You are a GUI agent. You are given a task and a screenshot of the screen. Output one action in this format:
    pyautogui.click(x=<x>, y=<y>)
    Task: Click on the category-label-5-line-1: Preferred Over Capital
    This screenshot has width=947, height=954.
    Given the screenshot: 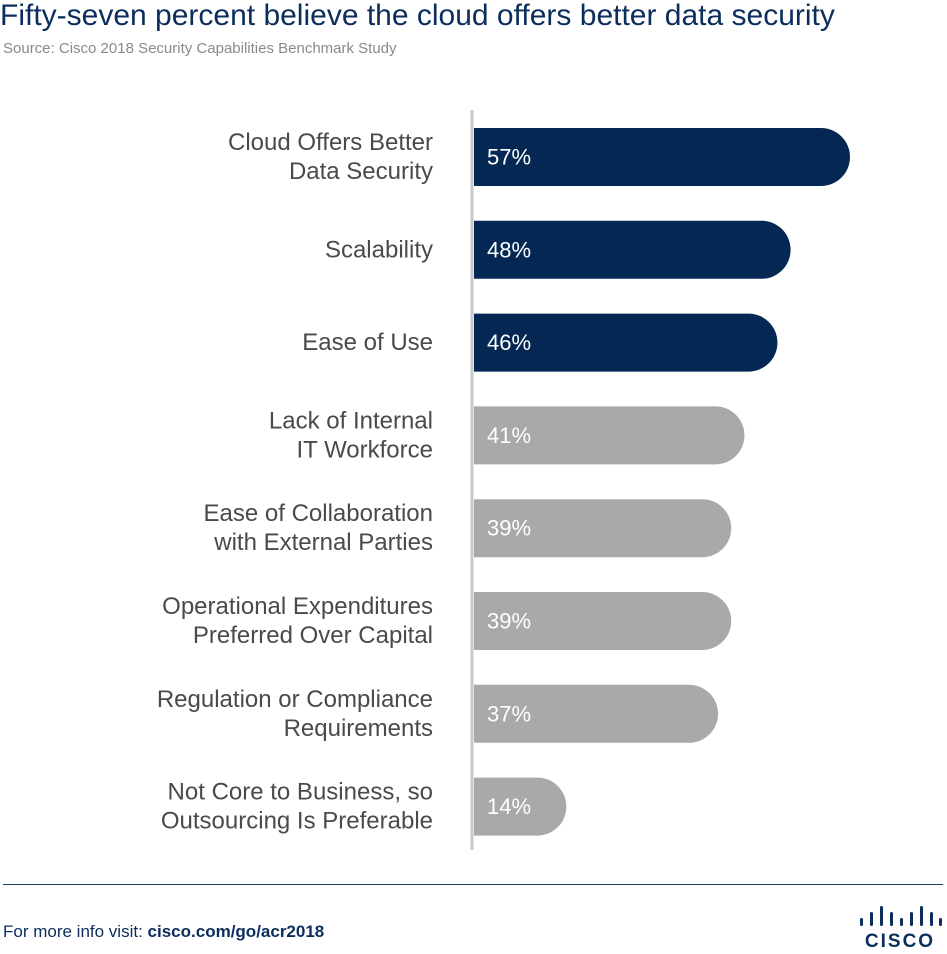 What is the action you would take?
    pyautogui.click(x=313, y=635)
    